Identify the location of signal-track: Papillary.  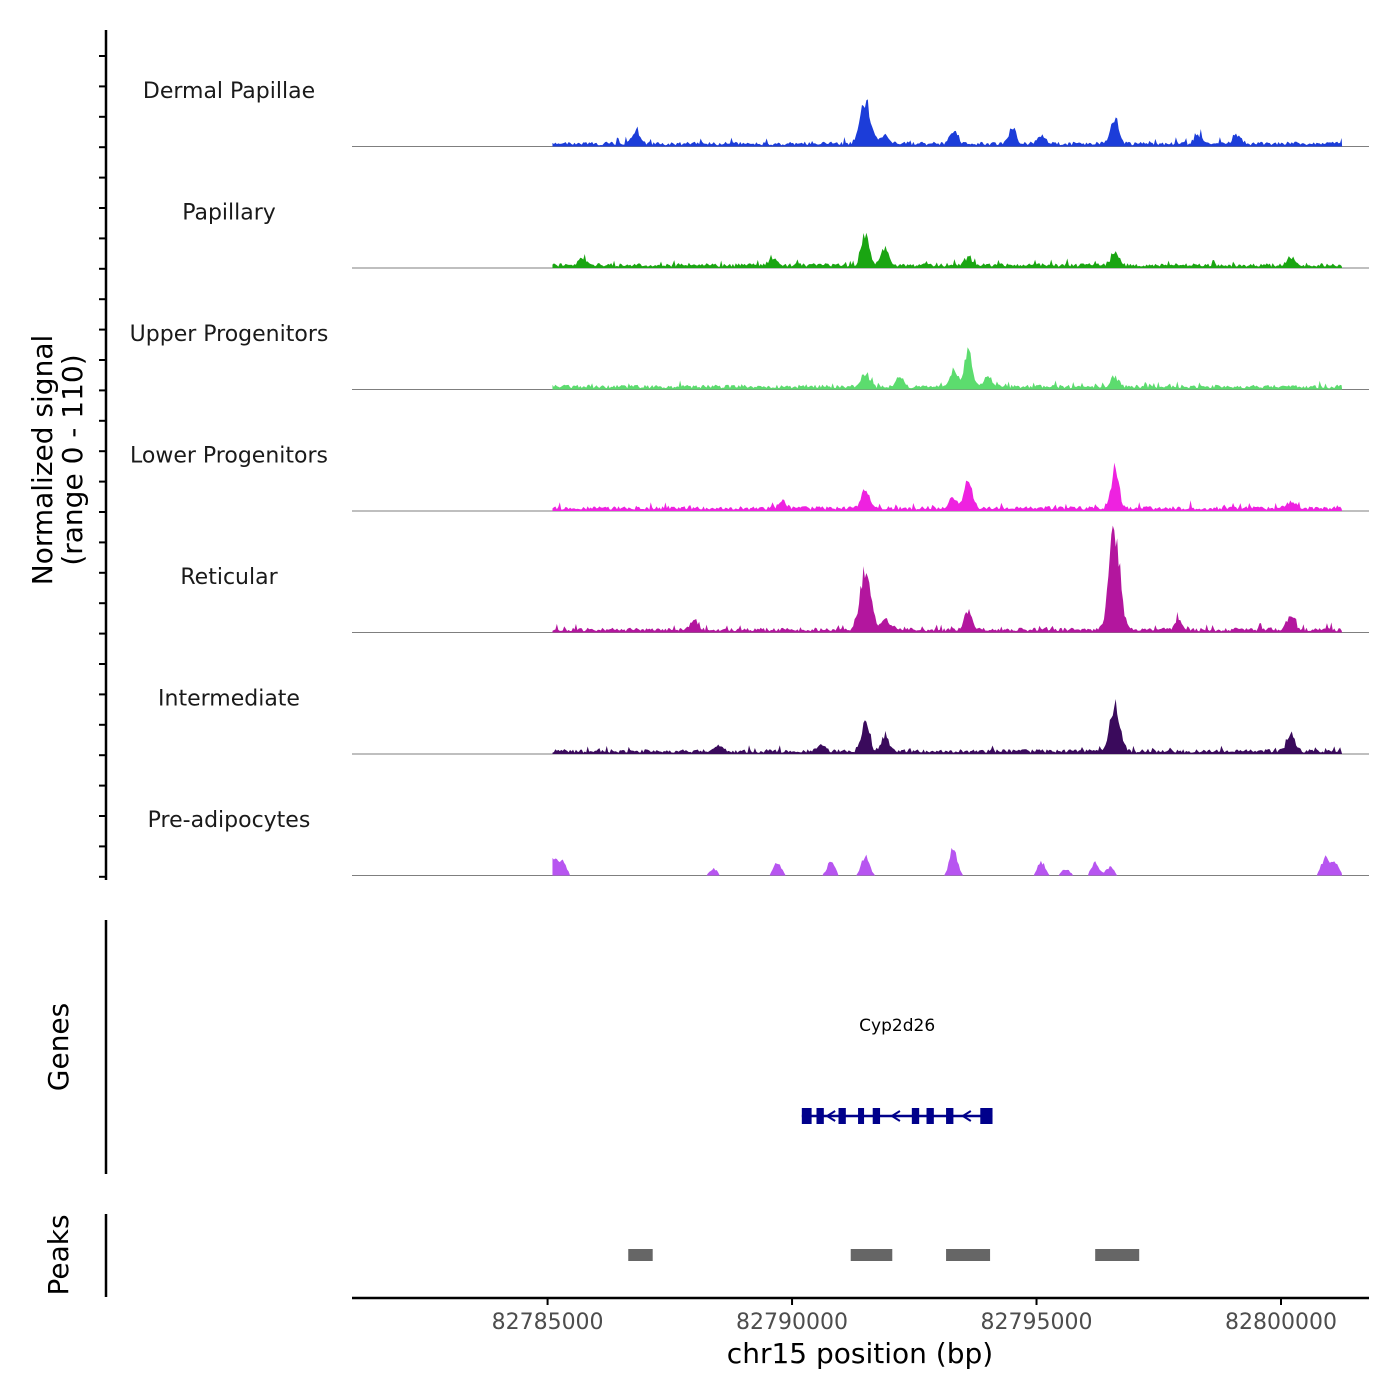
(775, 235).